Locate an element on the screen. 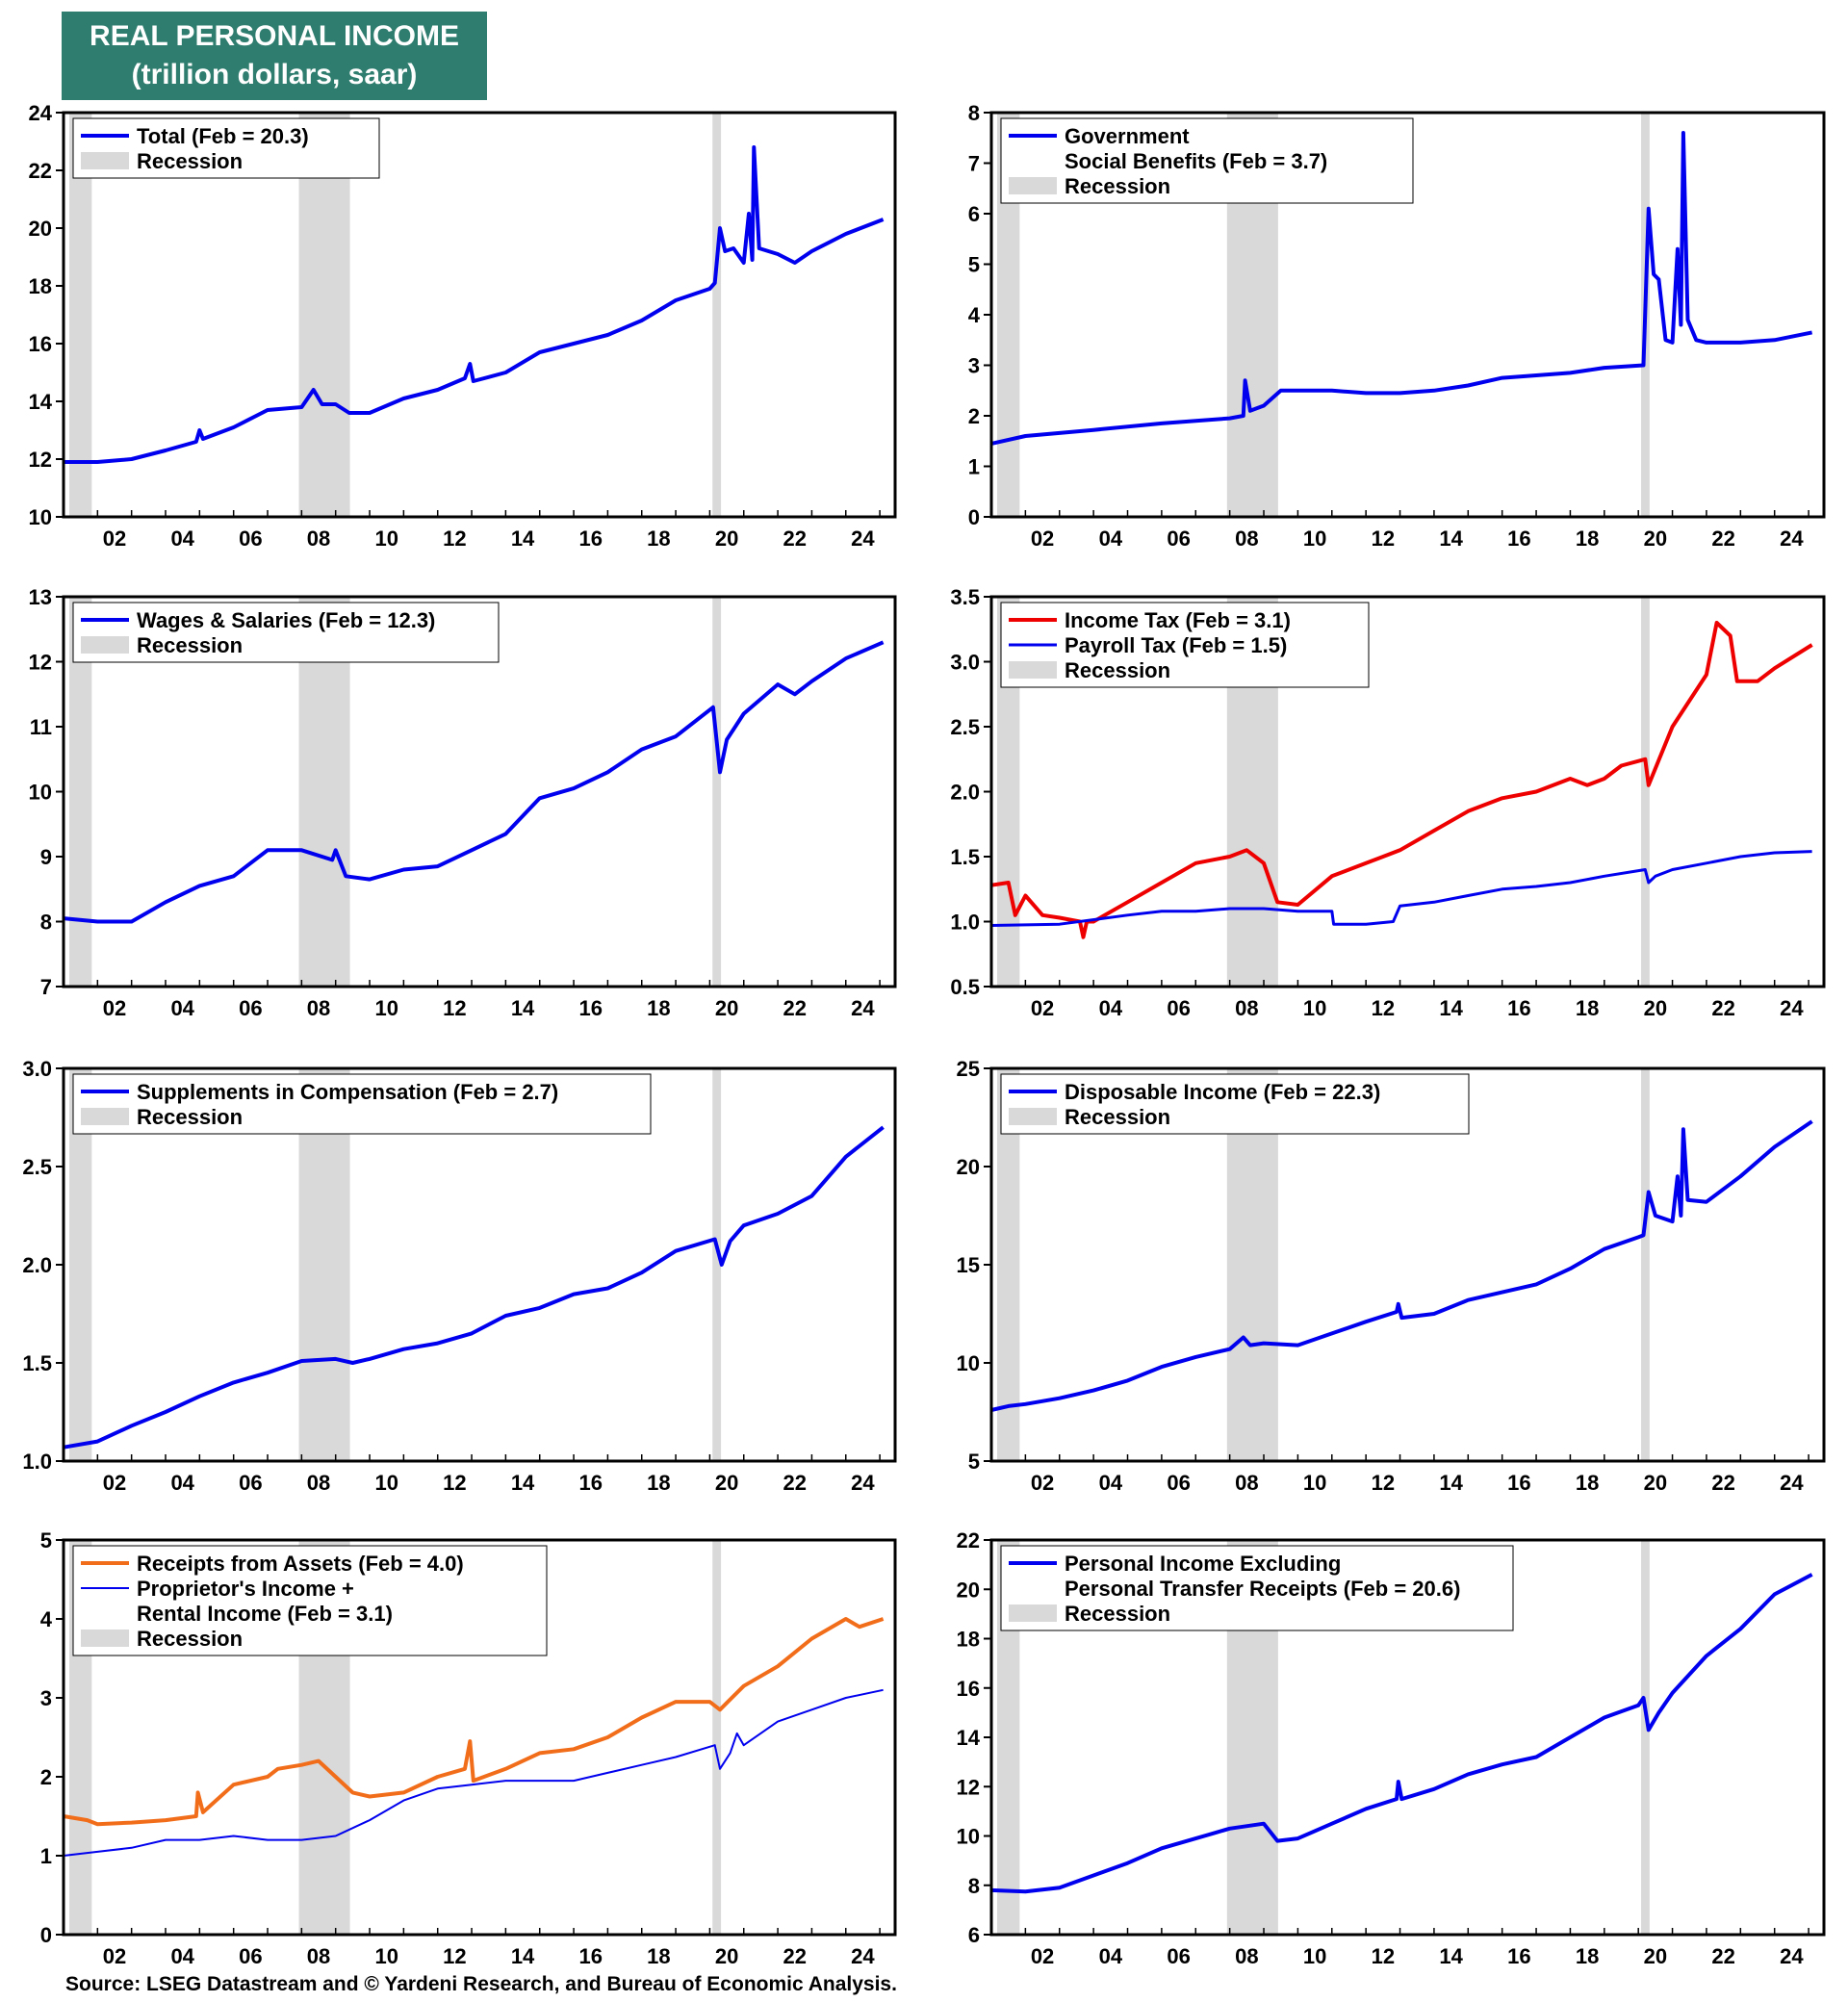 This screenshot has height=2002, width=1848. legend-label: Social Benefits (Feb = 3.7) is located at coordinates (1196, 161).